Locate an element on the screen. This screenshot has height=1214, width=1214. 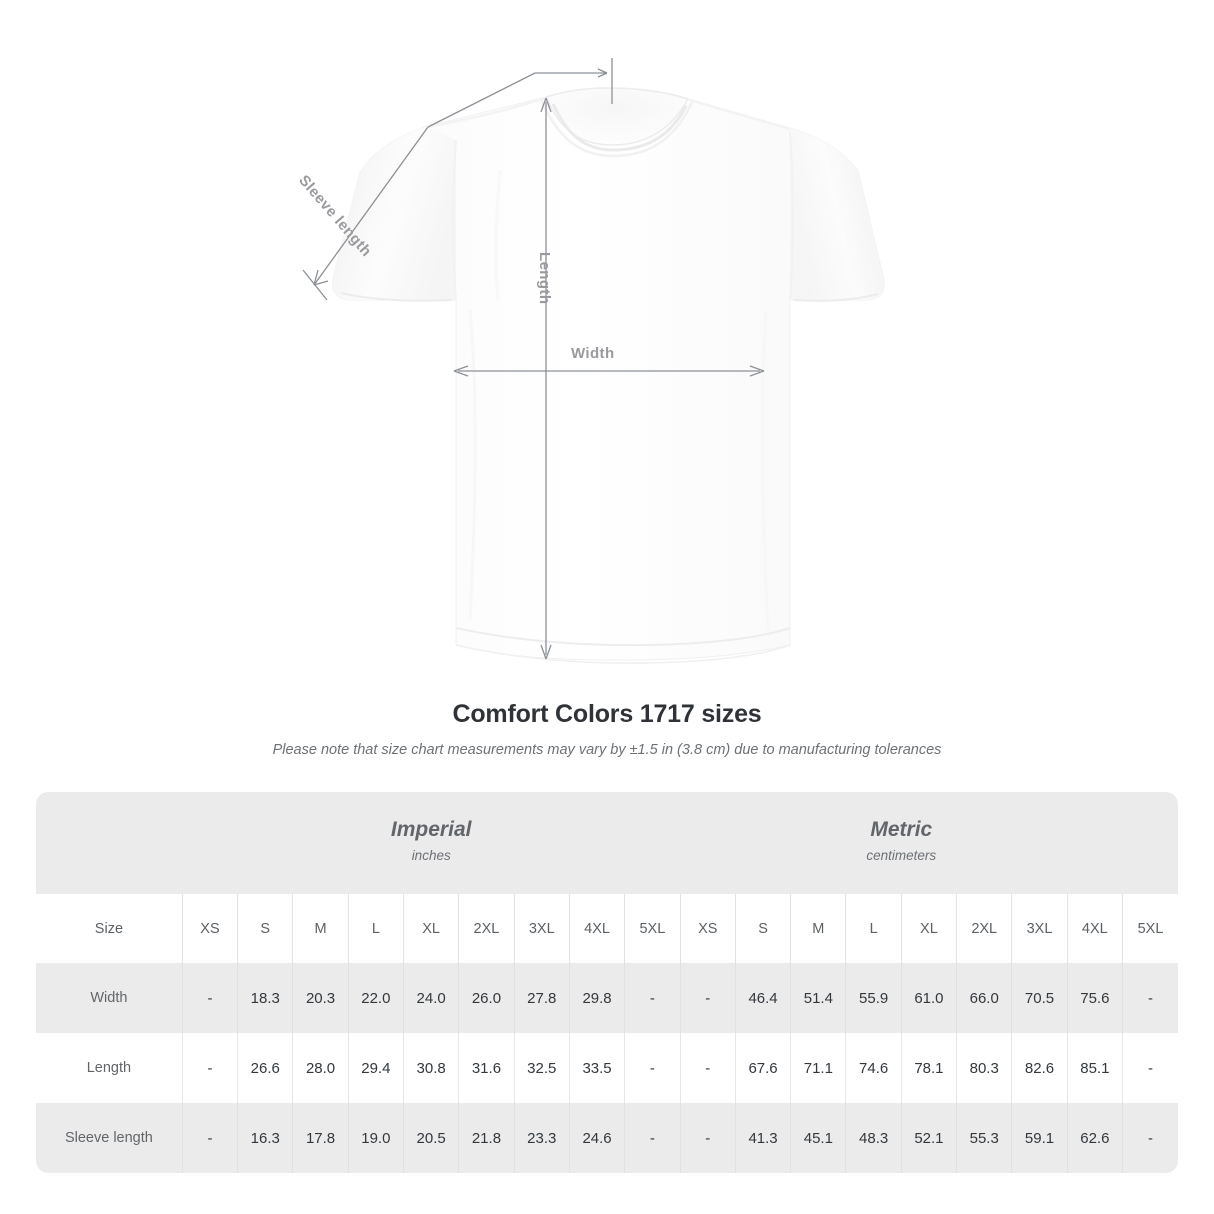
size-col-metric-5xl: 5XL is located at coordinates (1150, 928).